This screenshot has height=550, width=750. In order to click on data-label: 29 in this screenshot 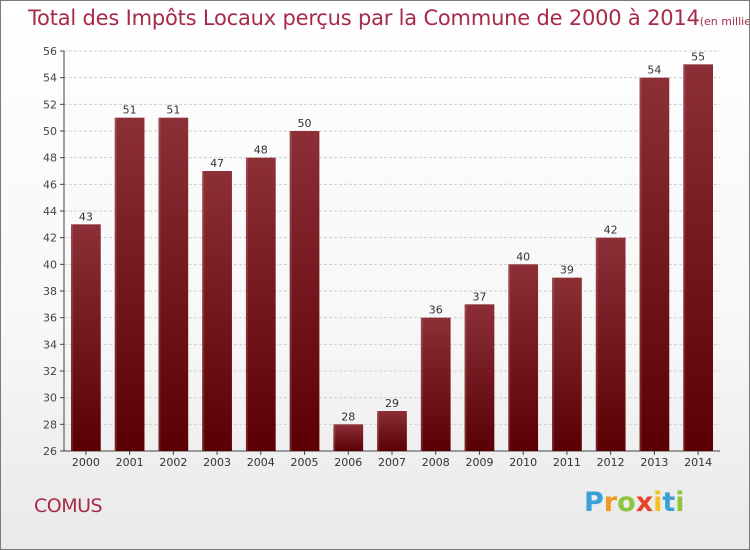, I will do `click(392, 403)`.